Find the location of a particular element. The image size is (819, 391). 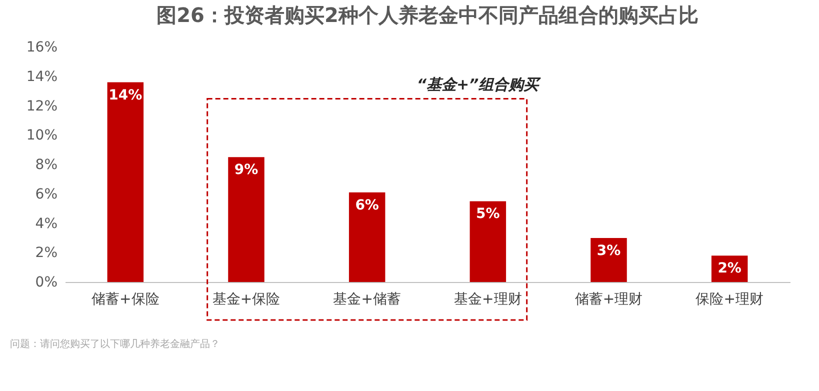

x-tick-label: 基金+保险 is located at coordinates (246, 300).